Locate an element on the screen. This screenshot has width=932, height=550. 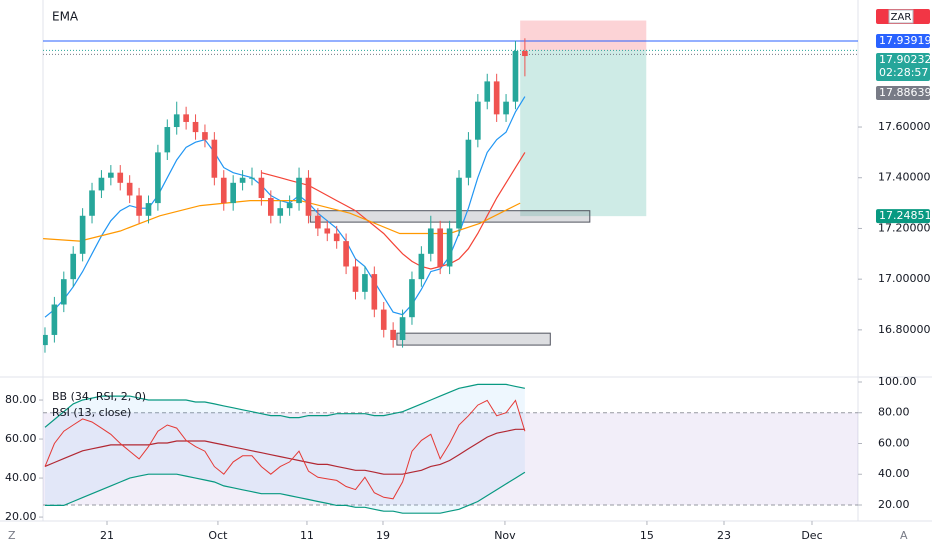
x-tick-label: Dec is located at coordinates (811, 535).